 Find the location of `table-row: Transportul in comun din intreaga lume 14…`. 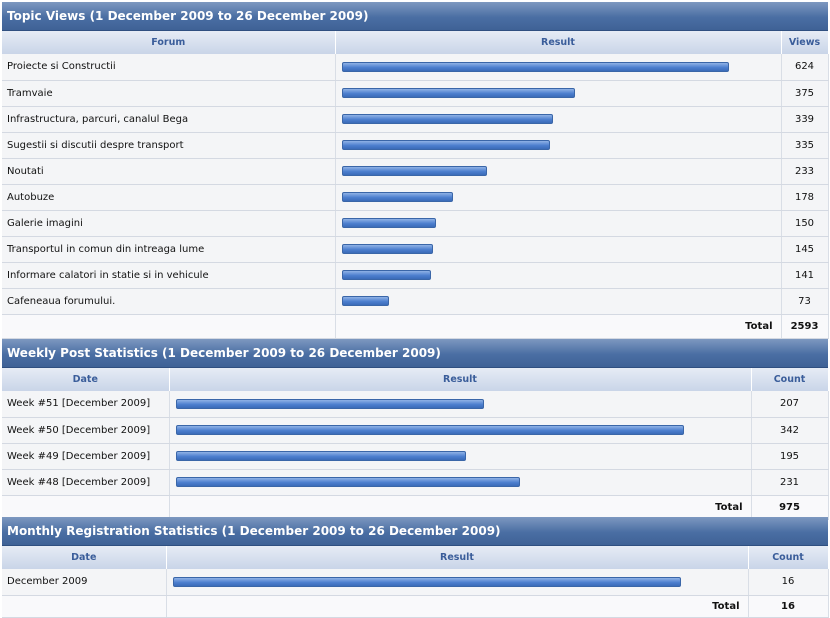

table-row: Transportul in comun din intreaga lume 14… is located at coordinates (415, 249).